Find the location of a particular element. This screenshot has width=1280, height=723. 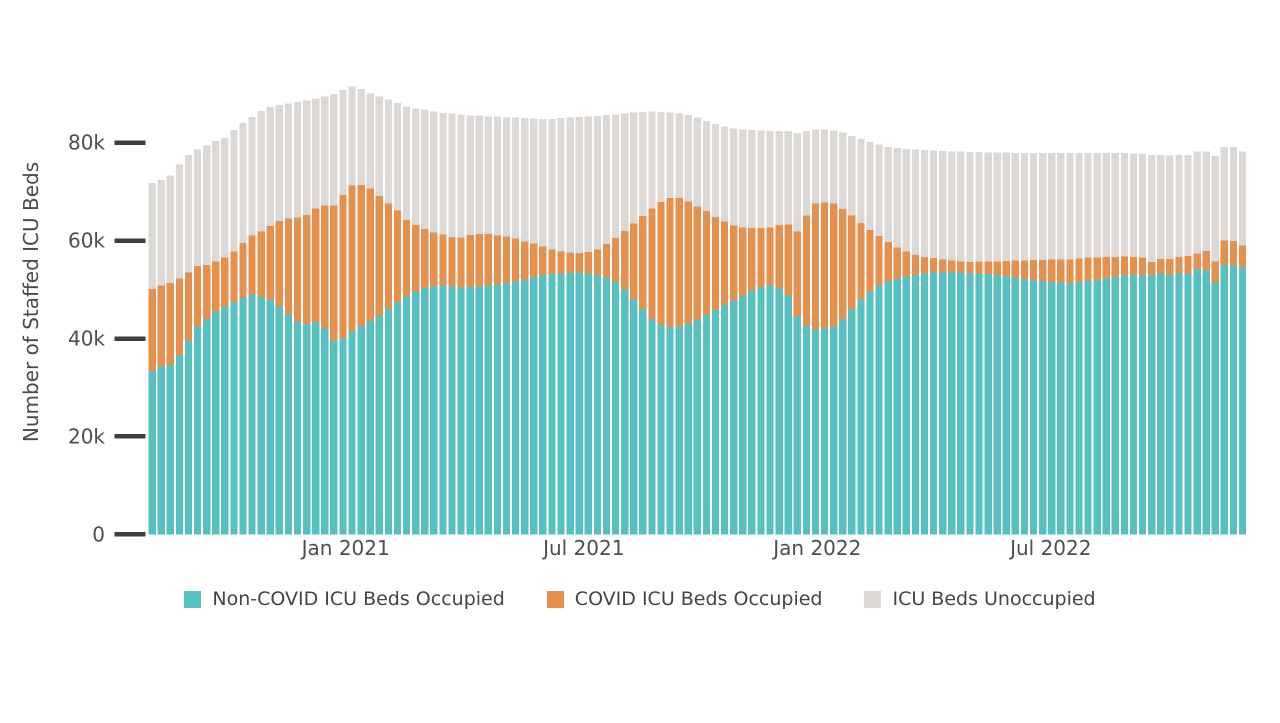

legend-item-unoccupied: ICU Beds Unoccupied is located at coordinates (980, 599).